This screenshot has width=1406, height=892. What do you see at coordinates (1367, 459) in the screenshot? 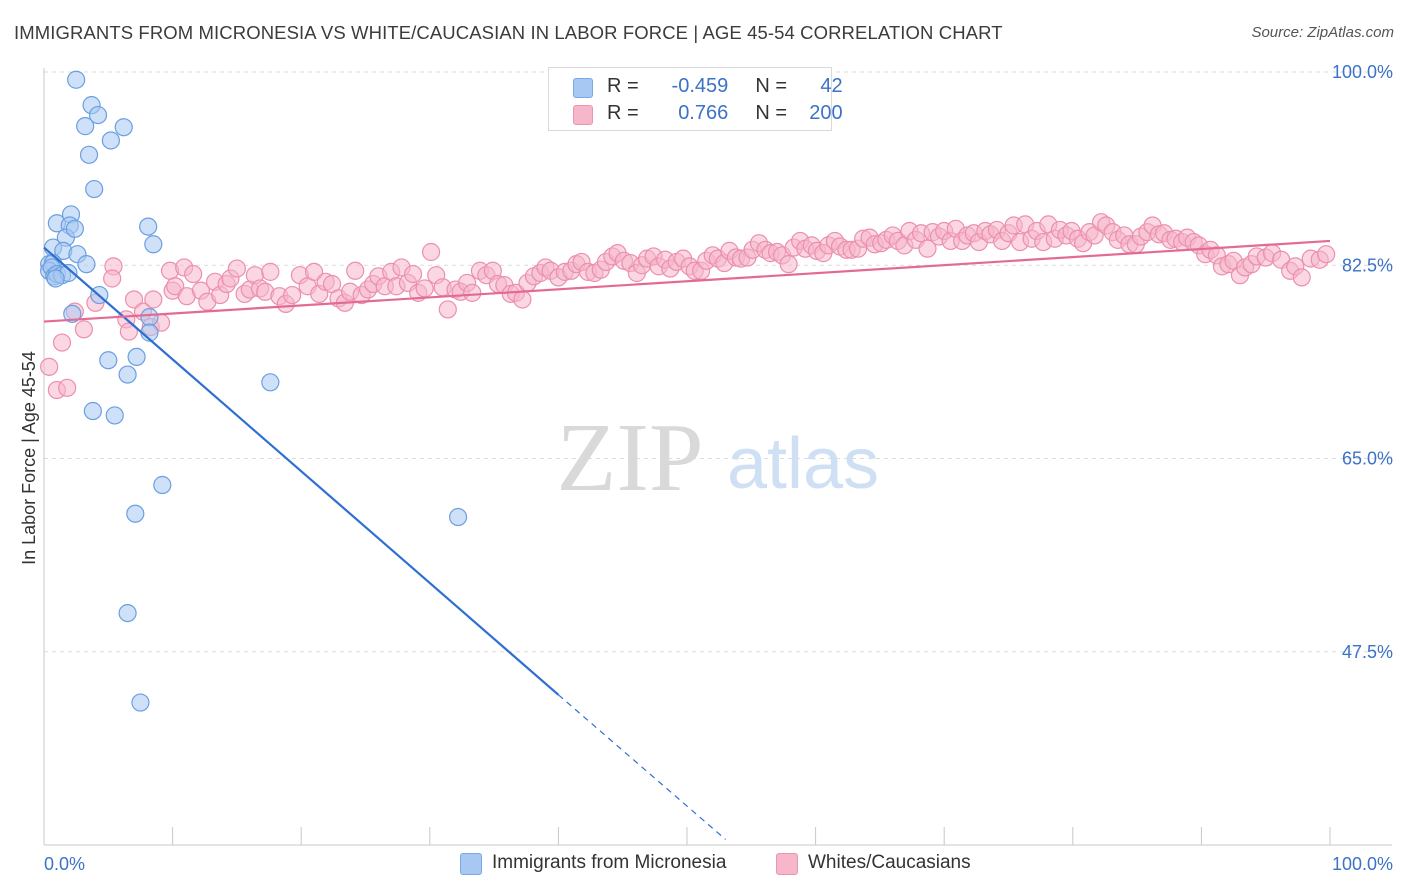
I see `y-tick-label-2: 65.0%` at bounding box center [1367, 459].